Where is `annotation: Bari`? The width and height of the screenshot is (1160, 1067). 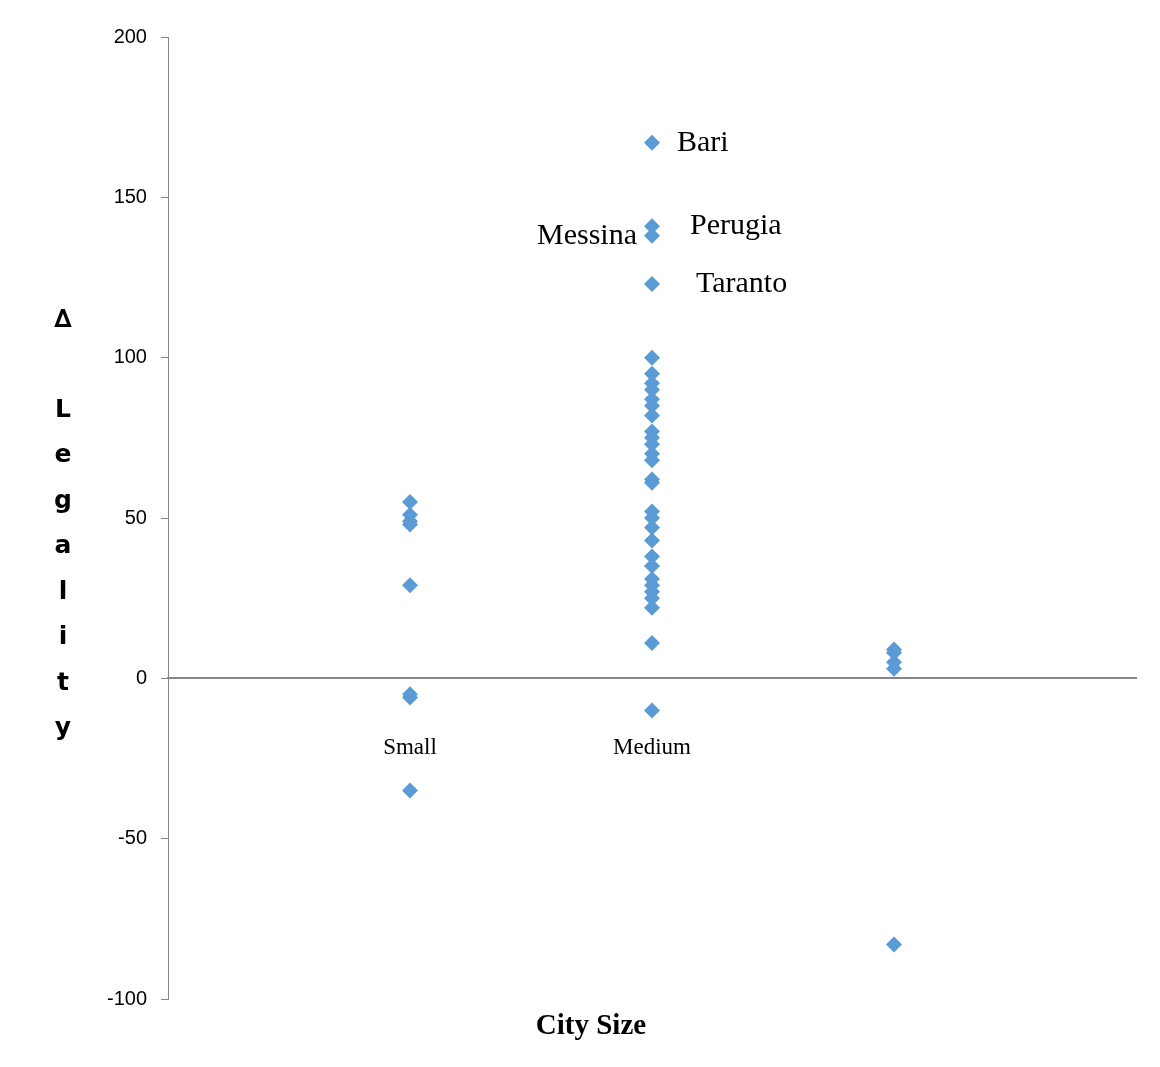
annotation: Bari is located at coordinates (703, 140).